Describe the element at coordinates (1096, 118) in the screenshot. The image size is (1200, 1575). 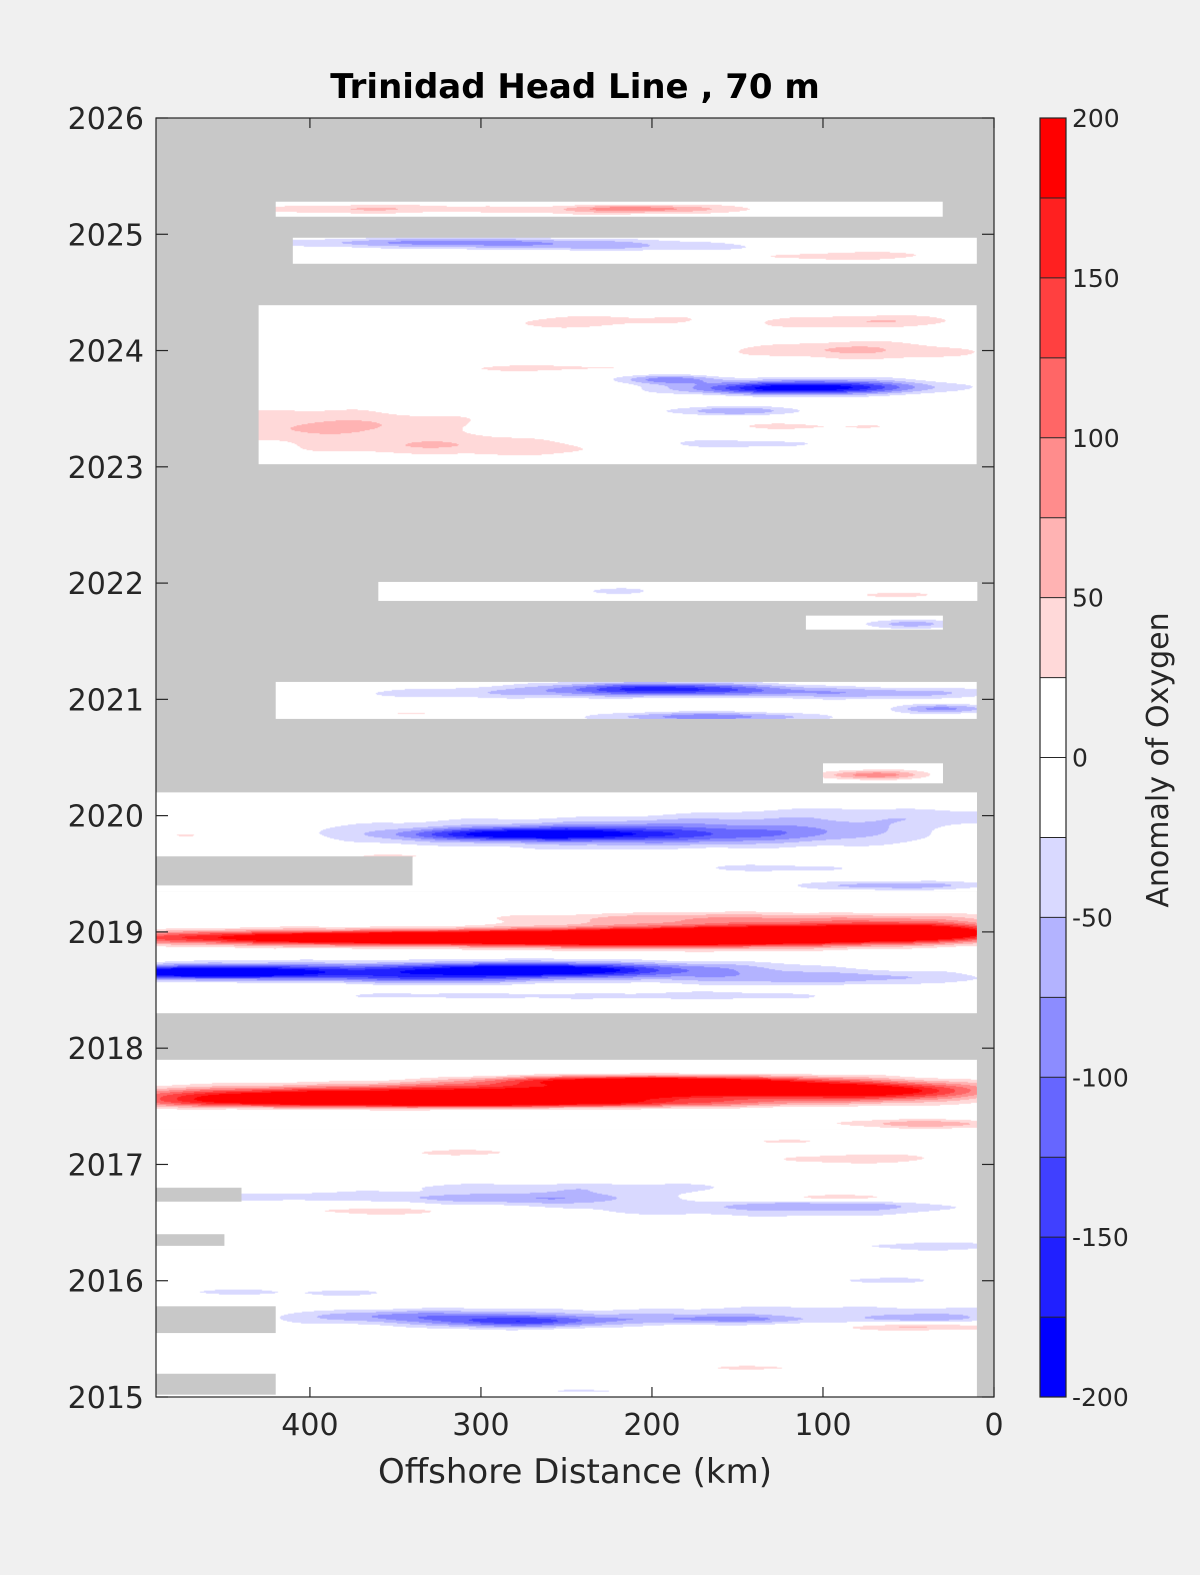
I see `colorbar-tick-label: 200` at that location.